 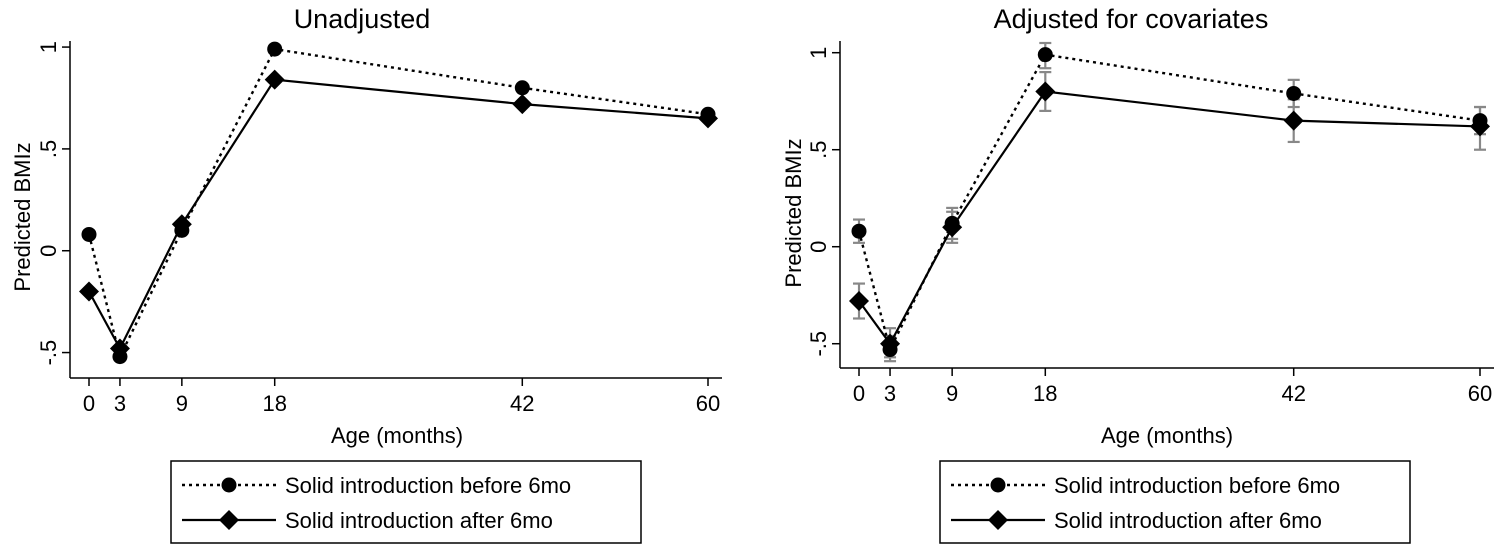 I want to click on chart-title: Adjusted for covariates, so click(x=1131, y=19).